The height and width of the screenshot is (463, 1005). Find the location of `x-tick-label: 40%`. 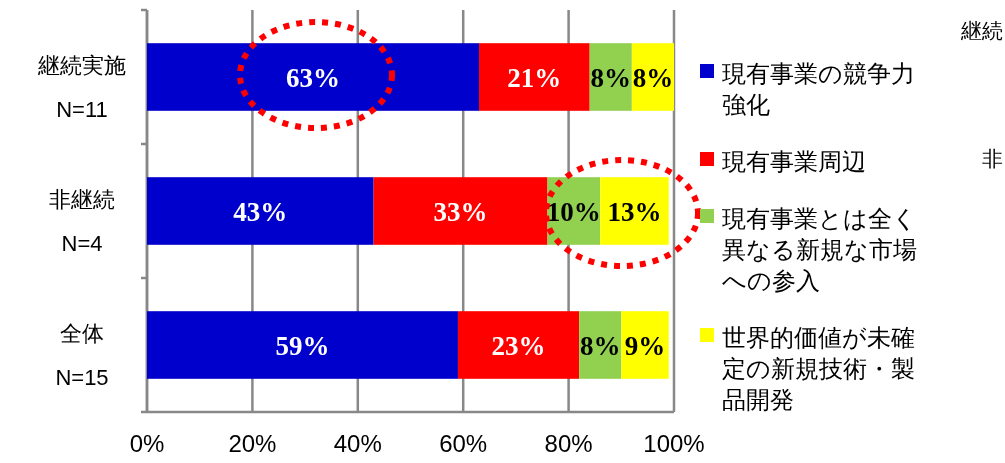

x-tick-label: 40% is located at coordinates (357, 443).